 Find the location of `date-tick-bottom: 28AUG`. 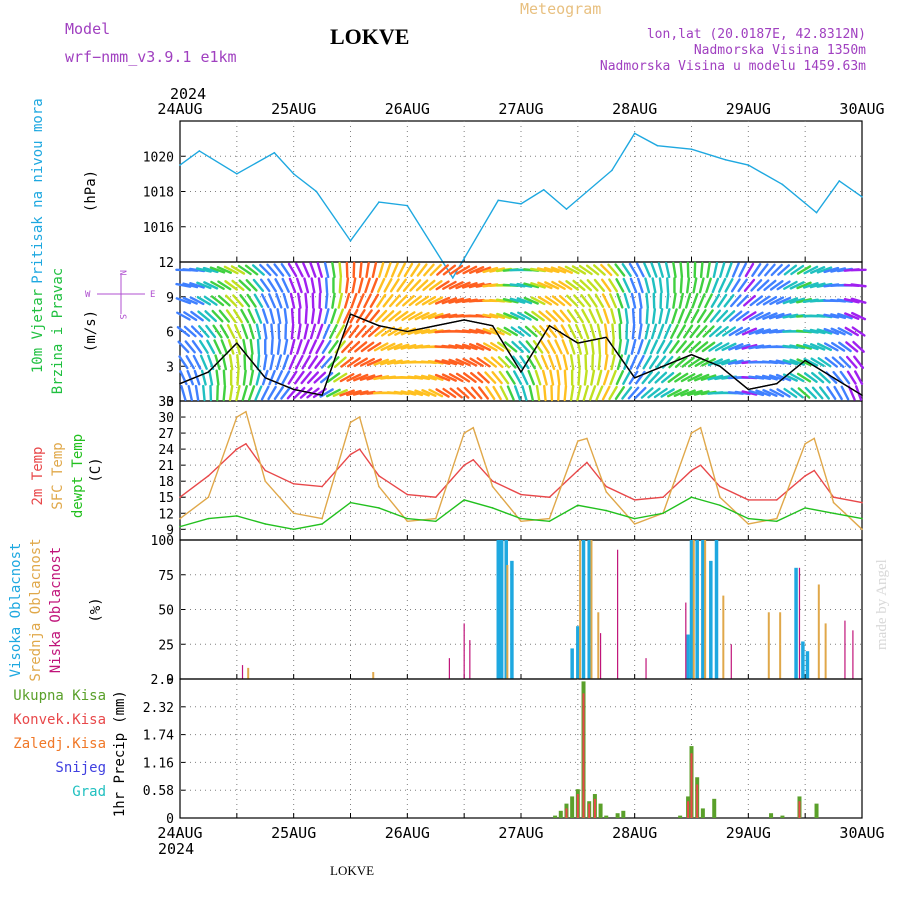

date-tick-bottom: 28AUG is located at coordinates (634, 833).